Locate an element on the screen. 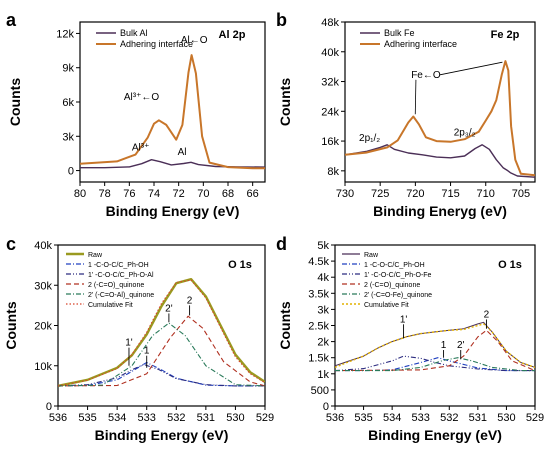  y-tick-label: 1.5k is located at coordinates (318, 359).